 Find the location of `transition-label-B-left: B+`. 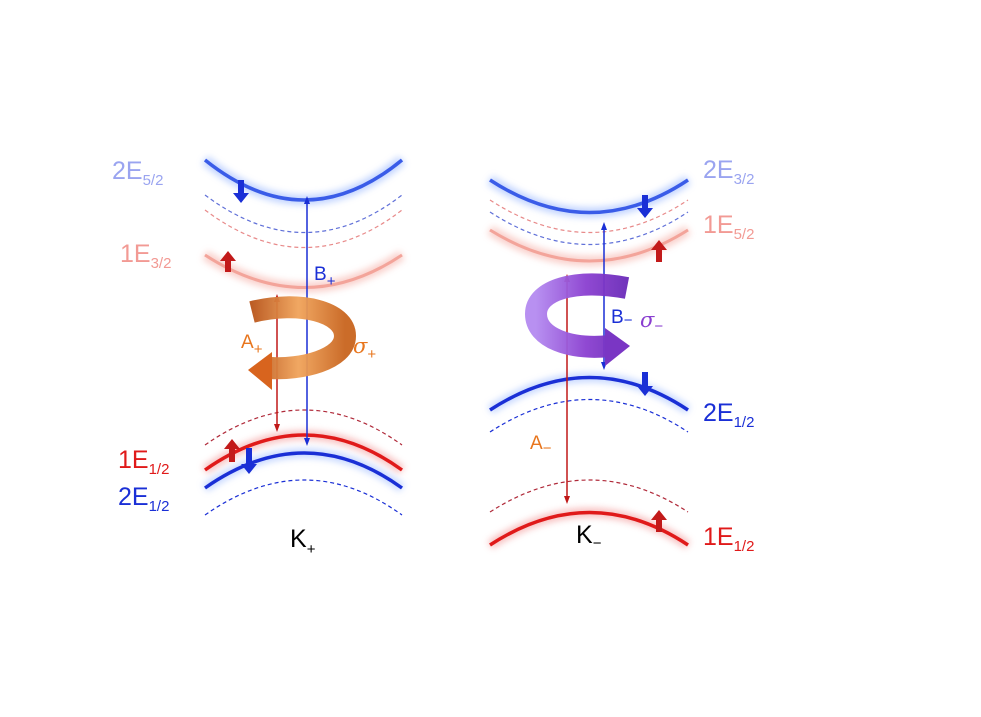

transition-label-B-left: B+ is located at coordinates (325, 277).